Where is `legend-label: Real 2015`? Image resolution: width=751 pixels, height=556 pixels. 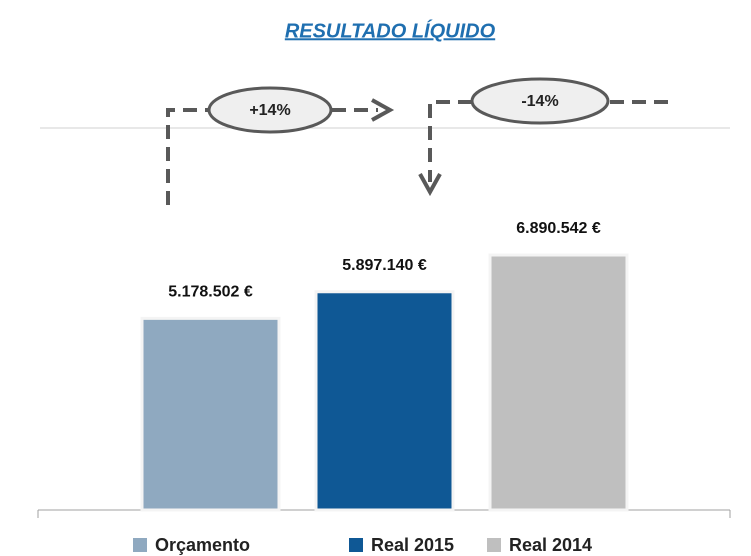
legend-label: Real 2015 is located at coordinates (412, 545).